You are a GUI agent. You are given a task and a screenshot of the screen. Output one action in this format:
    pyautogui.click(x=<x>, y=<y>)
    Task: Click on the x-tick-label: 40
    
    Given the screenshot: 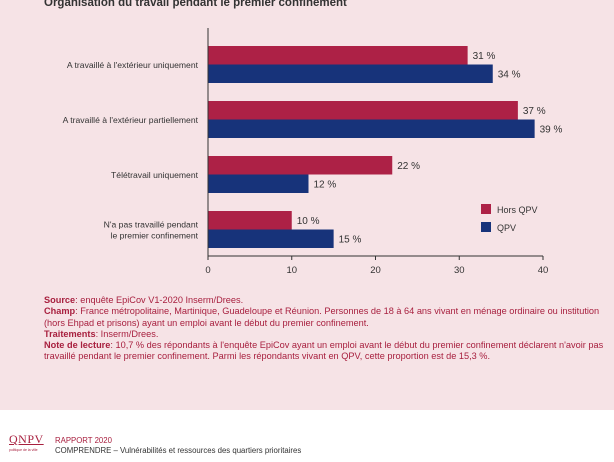 What is the action you would take?
    pyautogui.click(x=543, y=270)
    